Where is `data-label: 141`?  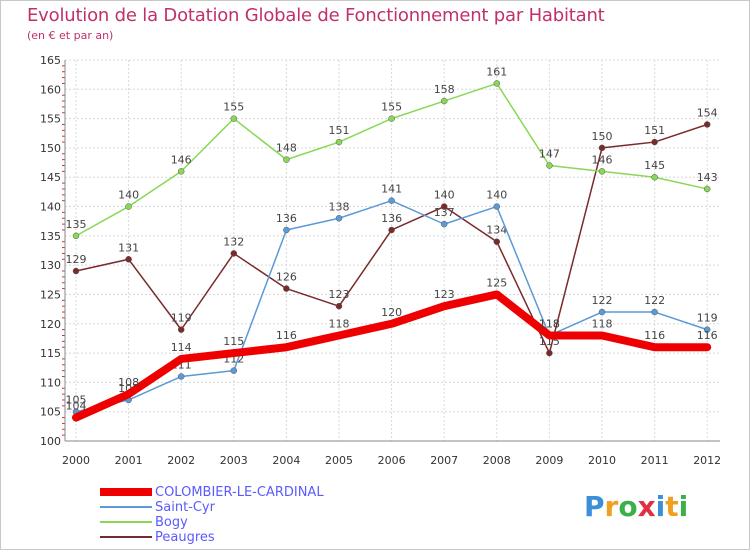
data-label: 141 is located at coordinates (391, 189).